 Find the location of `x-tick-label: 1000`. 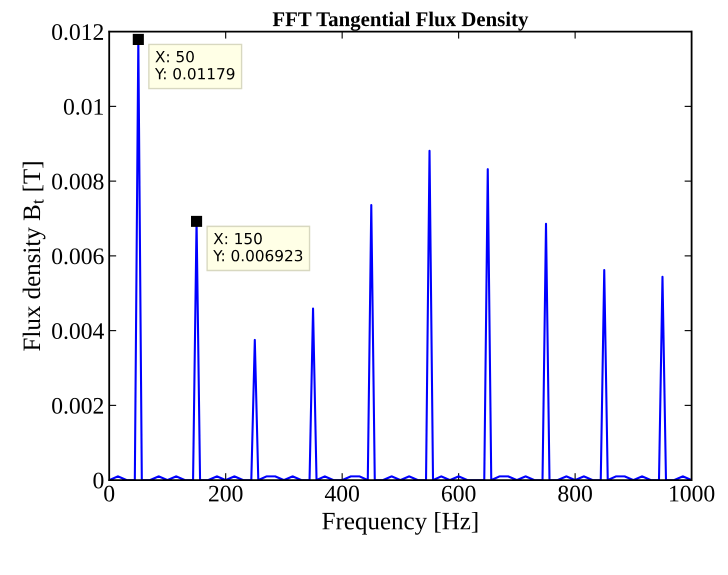

x-tick-label: 1000 is located at coordinates (692, 494).